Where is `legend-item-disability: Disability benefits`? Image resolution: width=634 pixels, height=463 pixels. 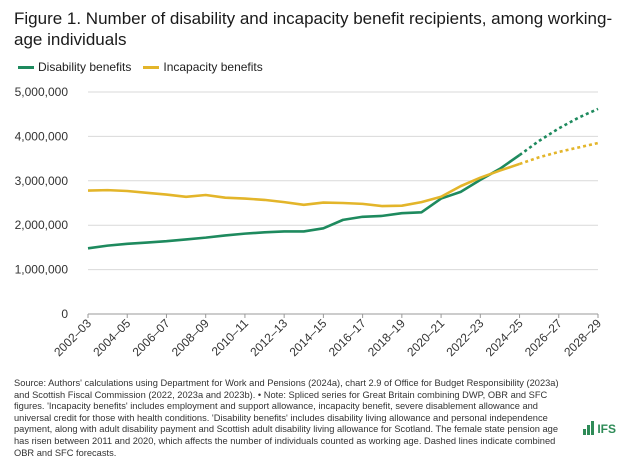
legend-item-disability: Disability benefits is located at coordinates (74, 67).